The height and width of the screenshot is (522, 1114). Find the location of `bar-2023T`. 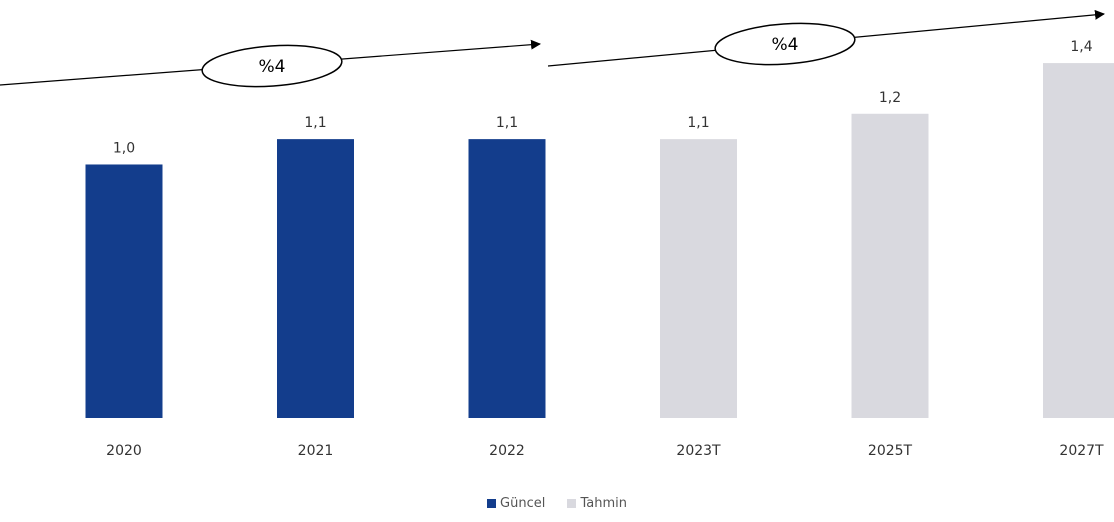

bar-2023T is located at coordinates (698, 278).